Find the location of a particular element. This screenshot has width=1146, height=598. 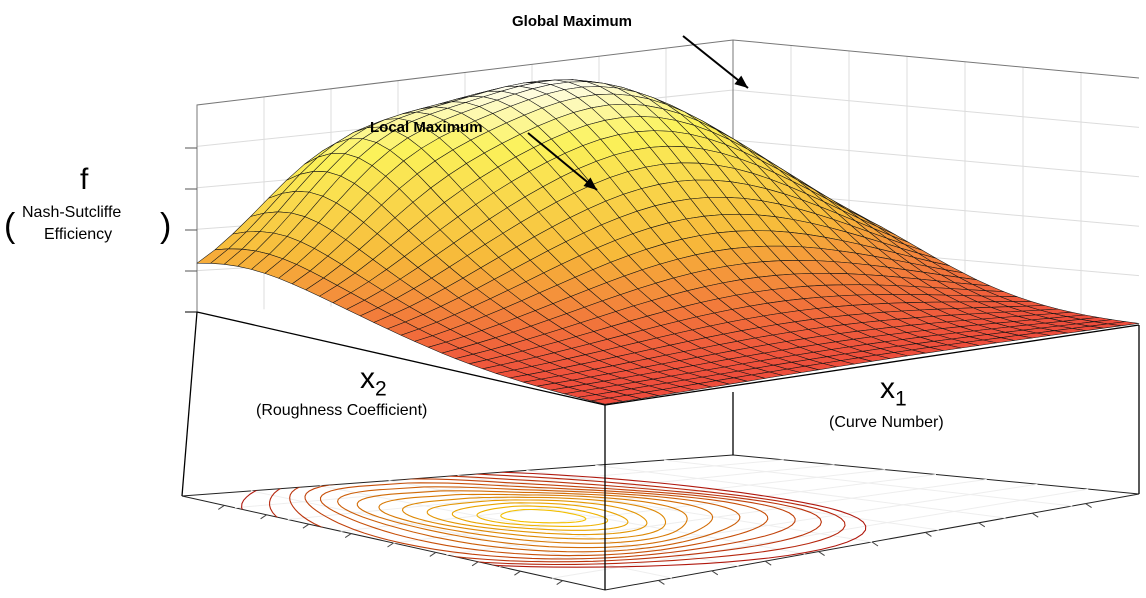

x2-axis-name: (Roughness Coefficient) is located at coordinates (342, 410).